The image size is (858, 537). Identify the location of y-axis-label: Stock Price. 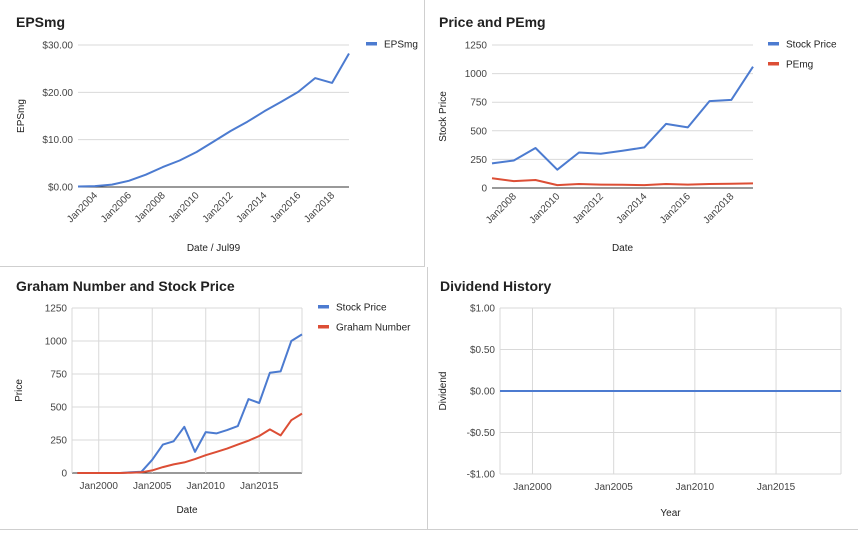
(443, 116).